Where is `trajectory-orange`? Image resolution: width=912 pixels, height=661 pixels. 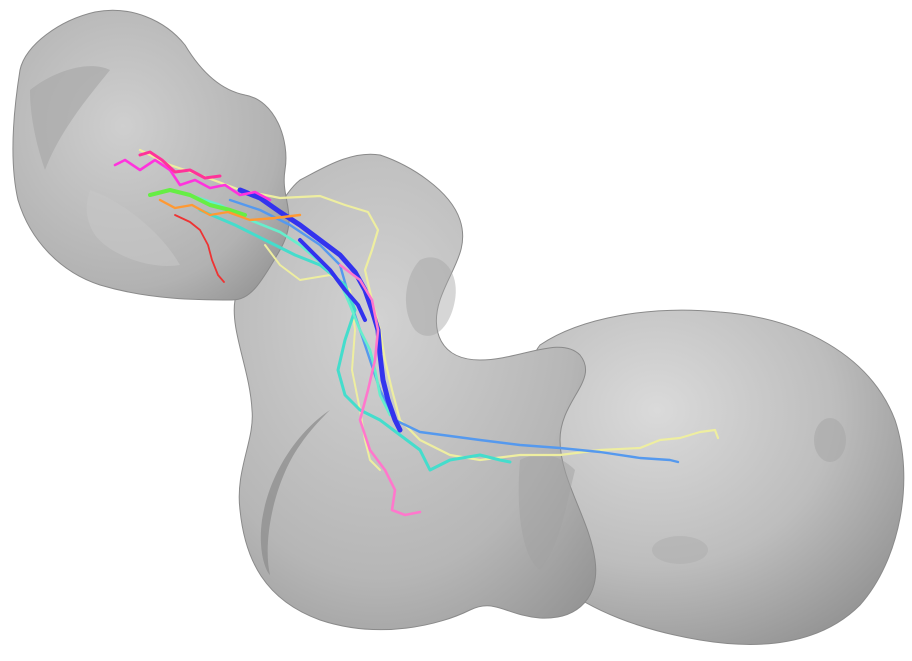
trajectory-orange is located at coordinates (230, 210).